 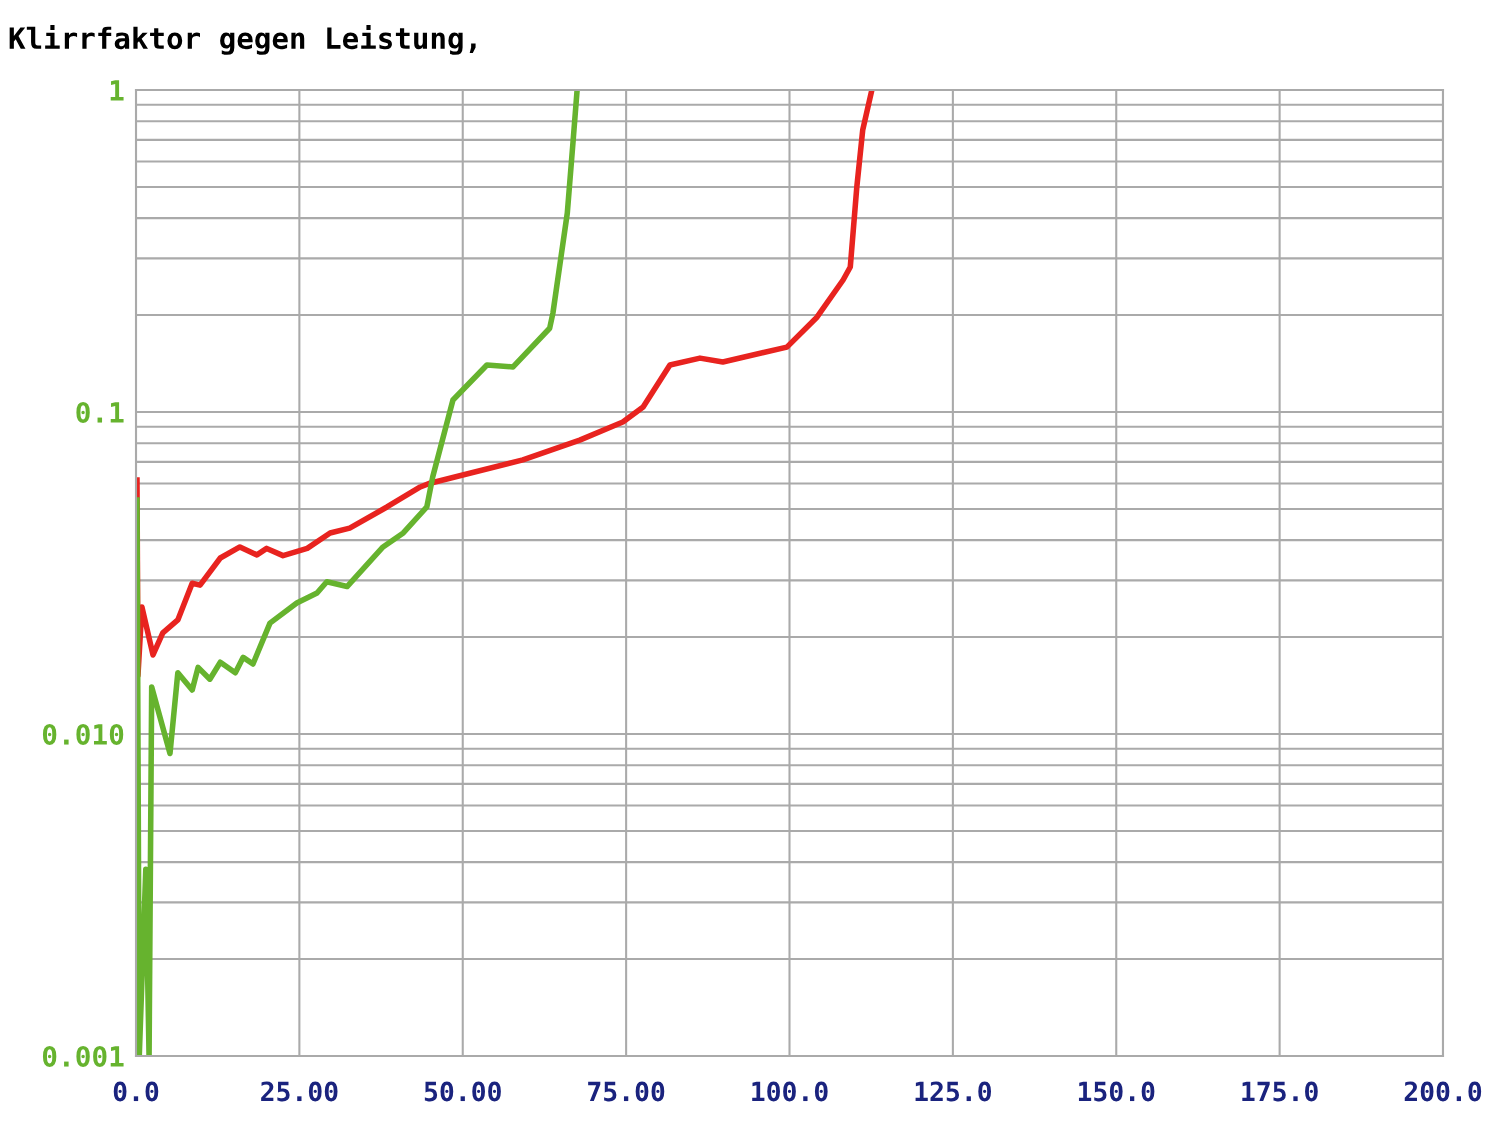 What do you see at coordinates (1443, 1091) in the screenshot?
I see `x-tick-label: 200.0` at bounding box center [1443, 1091].